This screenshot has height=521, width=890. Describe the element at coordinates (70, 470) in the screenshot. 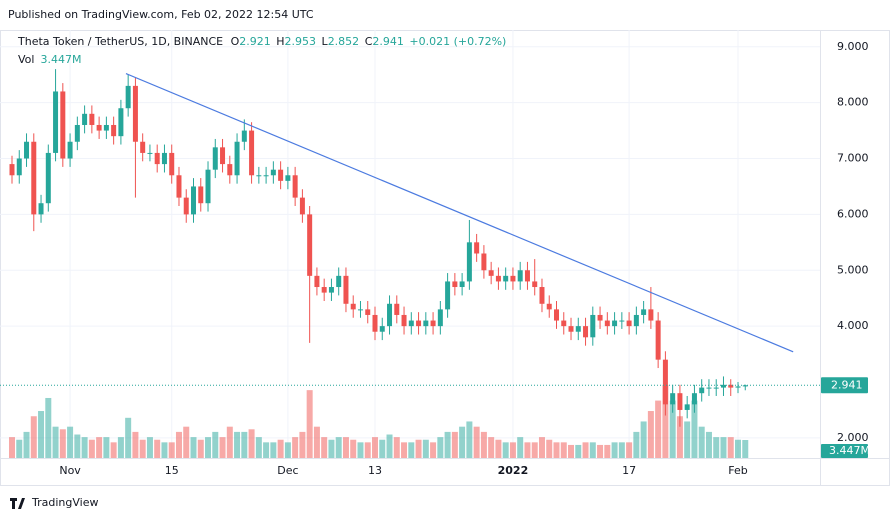

I see `x-tick-label: Nov` at that location.